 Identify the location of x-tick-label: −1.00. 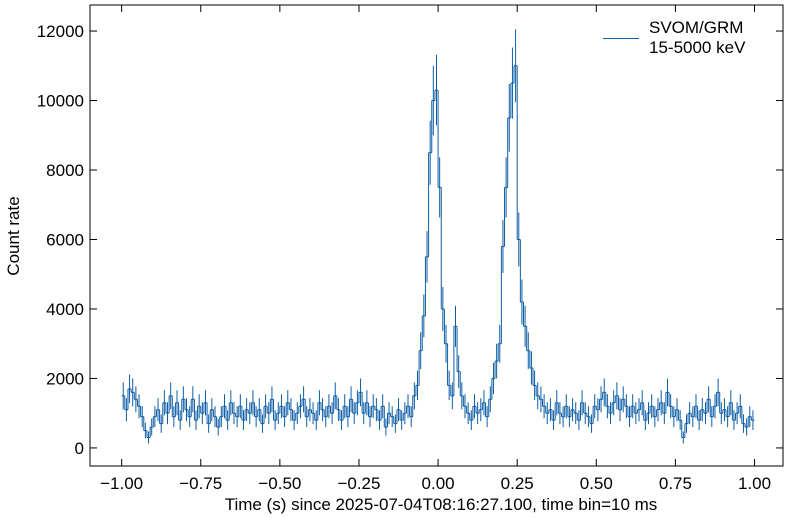
(121, 483).